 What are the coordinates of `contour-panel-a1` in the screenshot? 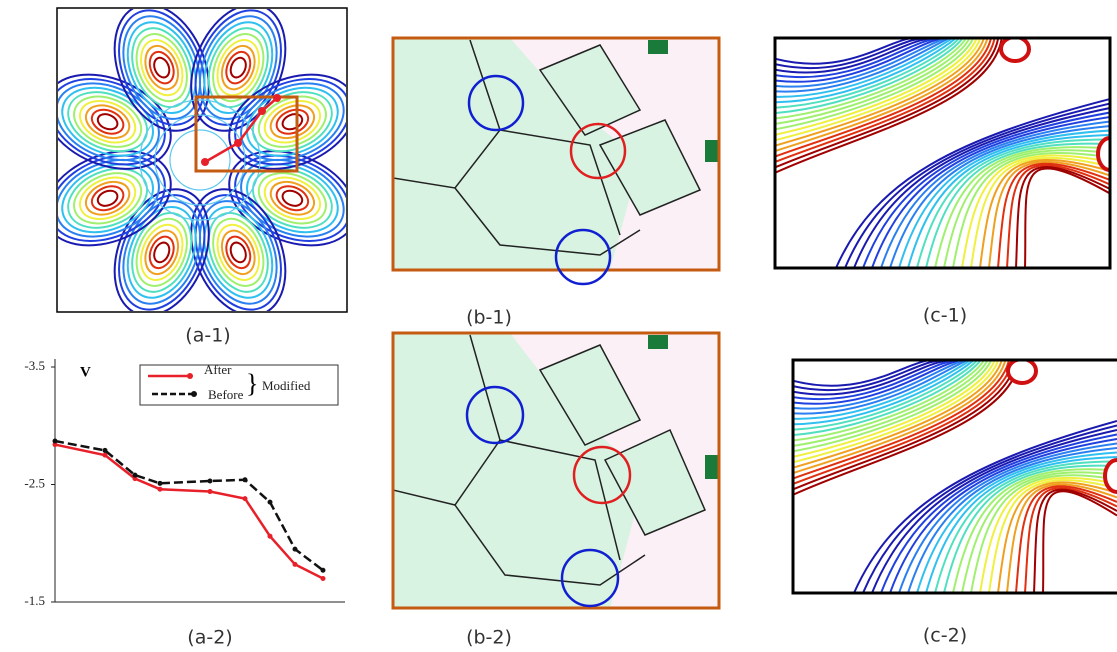 It's located at (202, 160).